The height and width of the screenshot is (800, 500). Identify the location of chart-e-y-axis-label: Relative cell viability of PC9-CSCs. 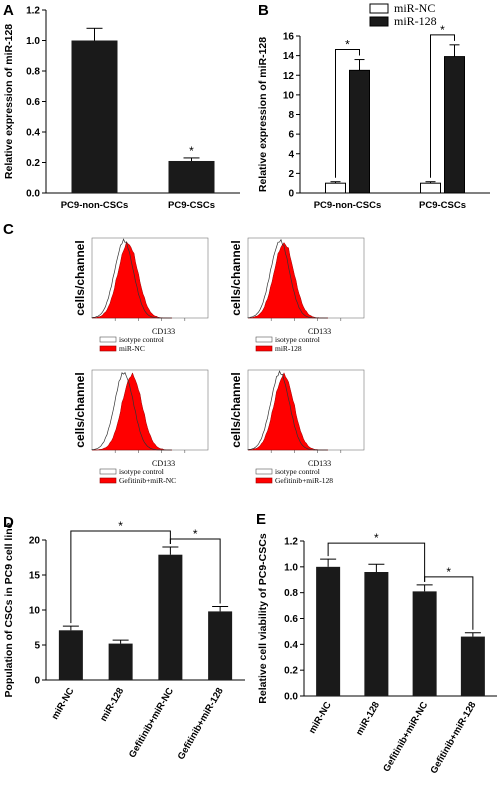
(263, 618).